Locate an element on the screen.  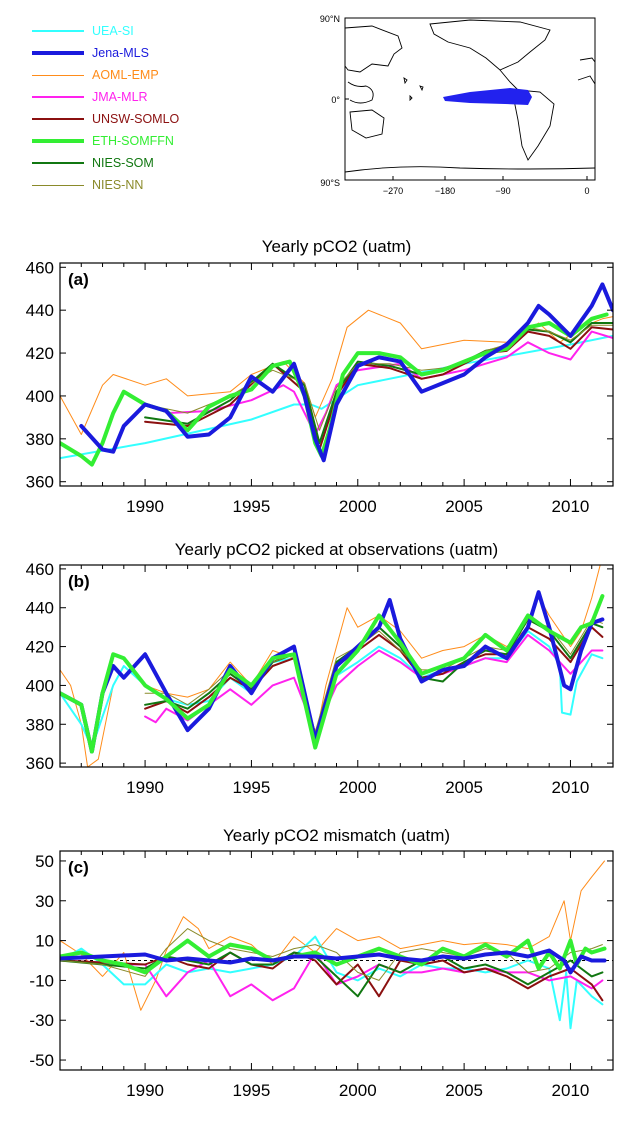
coastline-antarctica is located at coordinates (470, 169).